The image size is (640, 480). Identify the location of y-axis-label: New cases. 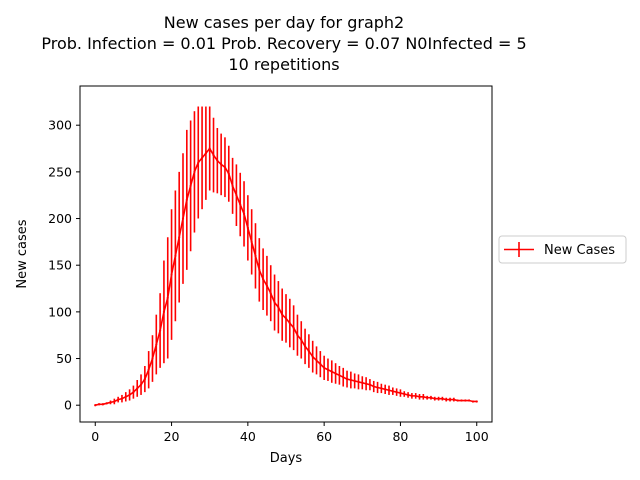
(22, 253).